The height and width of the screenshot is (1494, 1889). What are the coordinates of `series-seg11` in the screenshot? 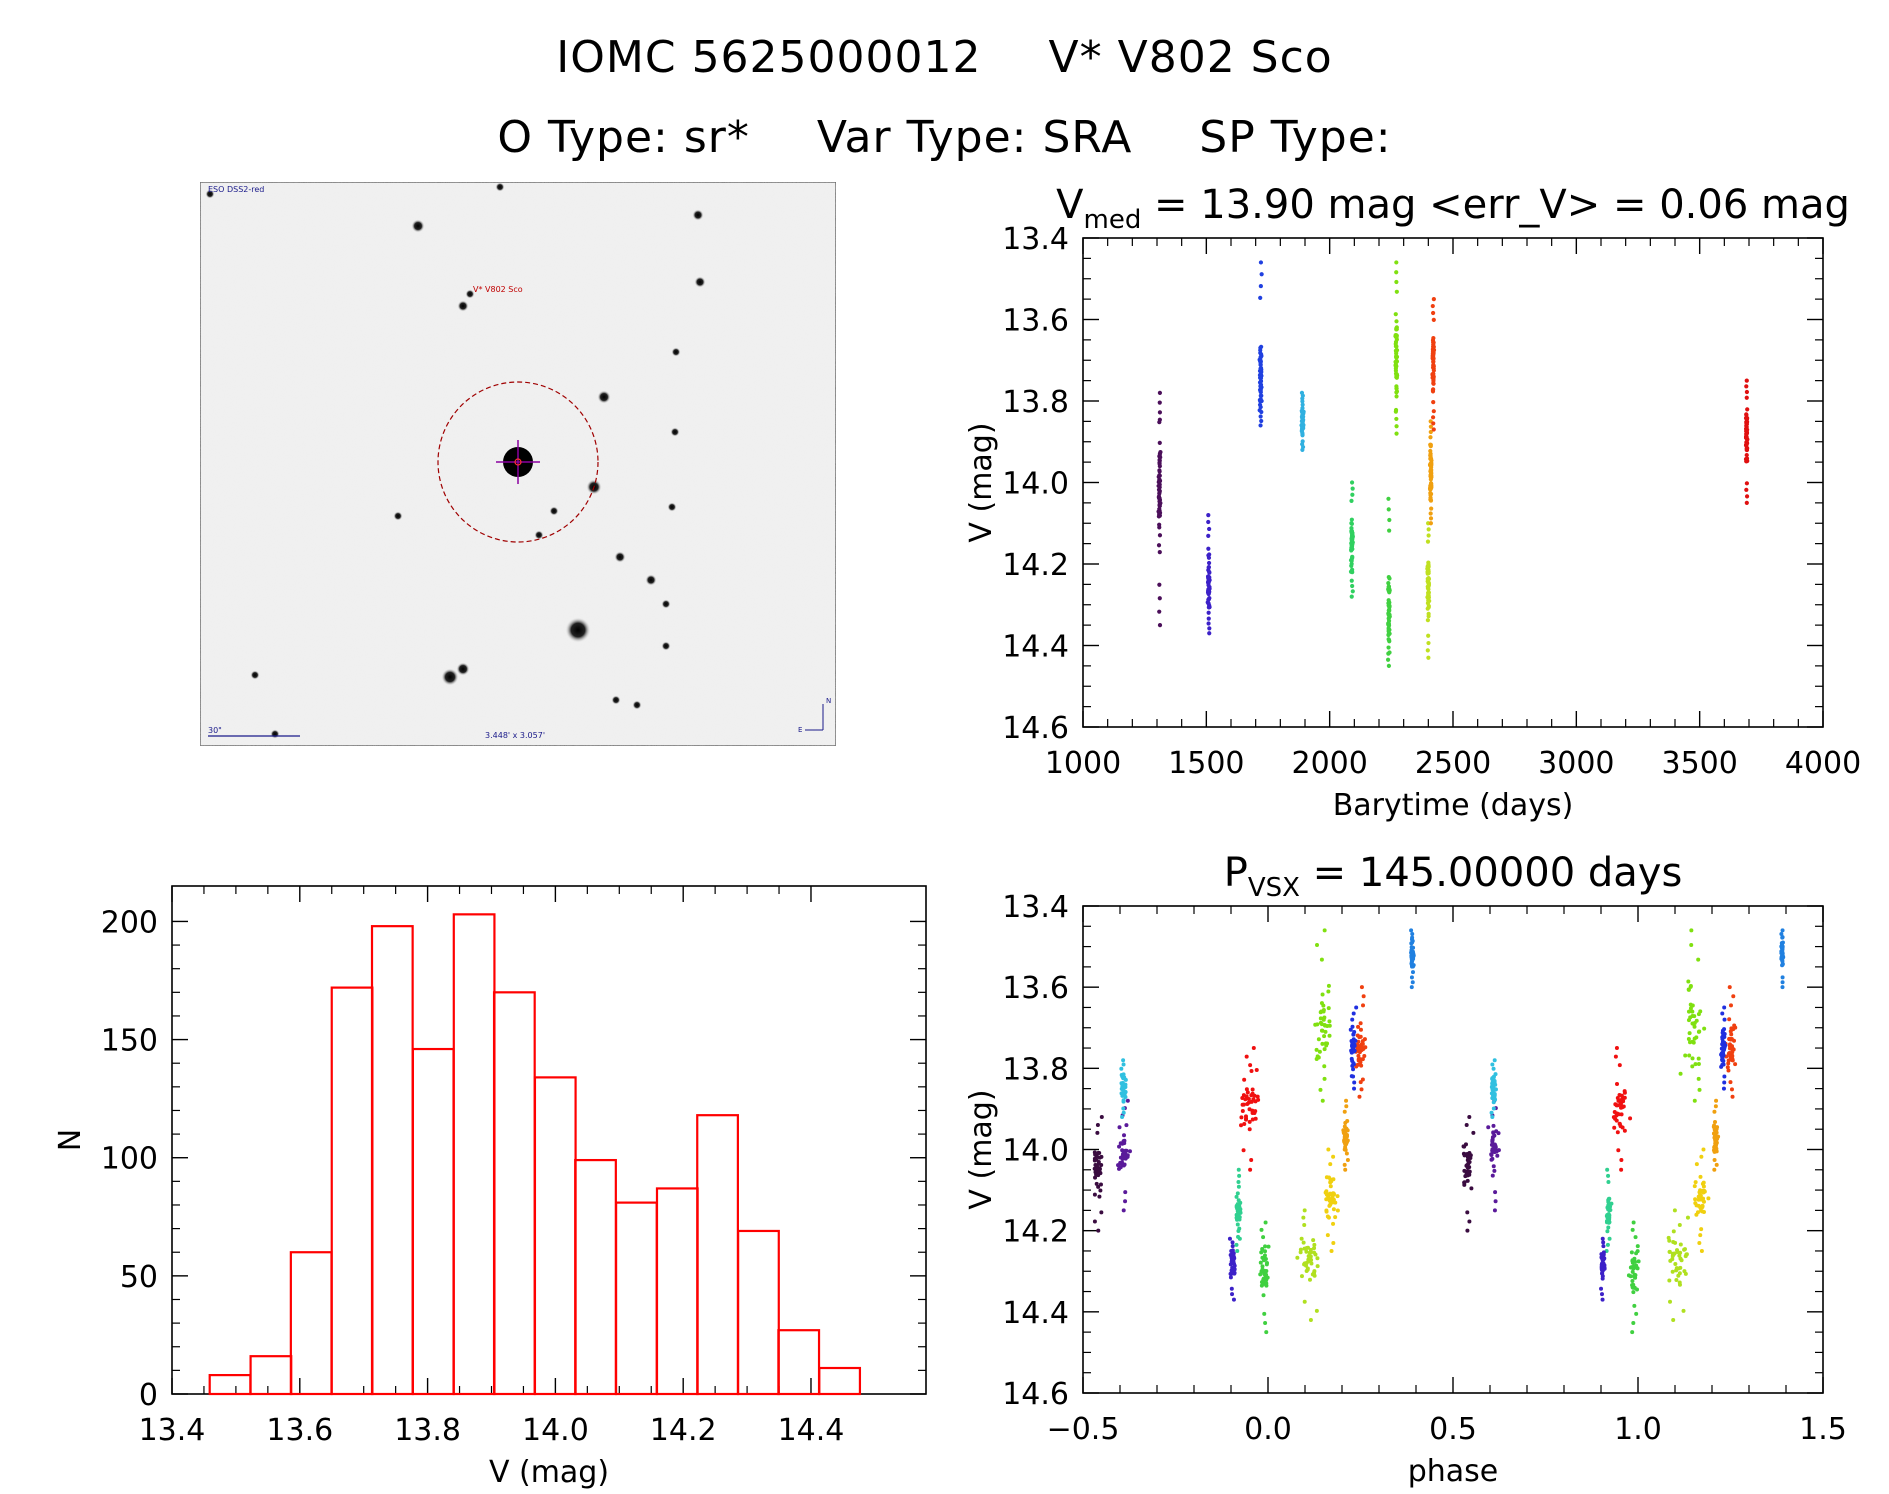 It's located at (1746, 441).